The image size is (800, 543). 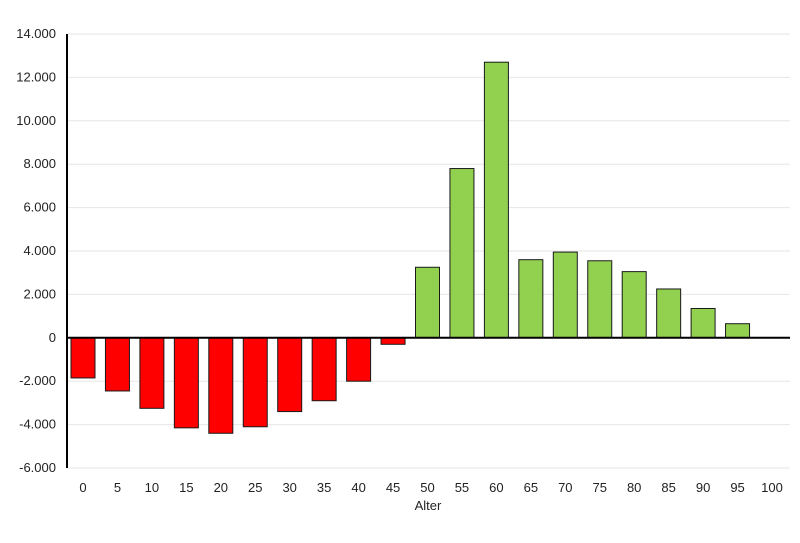 I want to click on y-tick-label: -2.000, so click(x=37, y=380).